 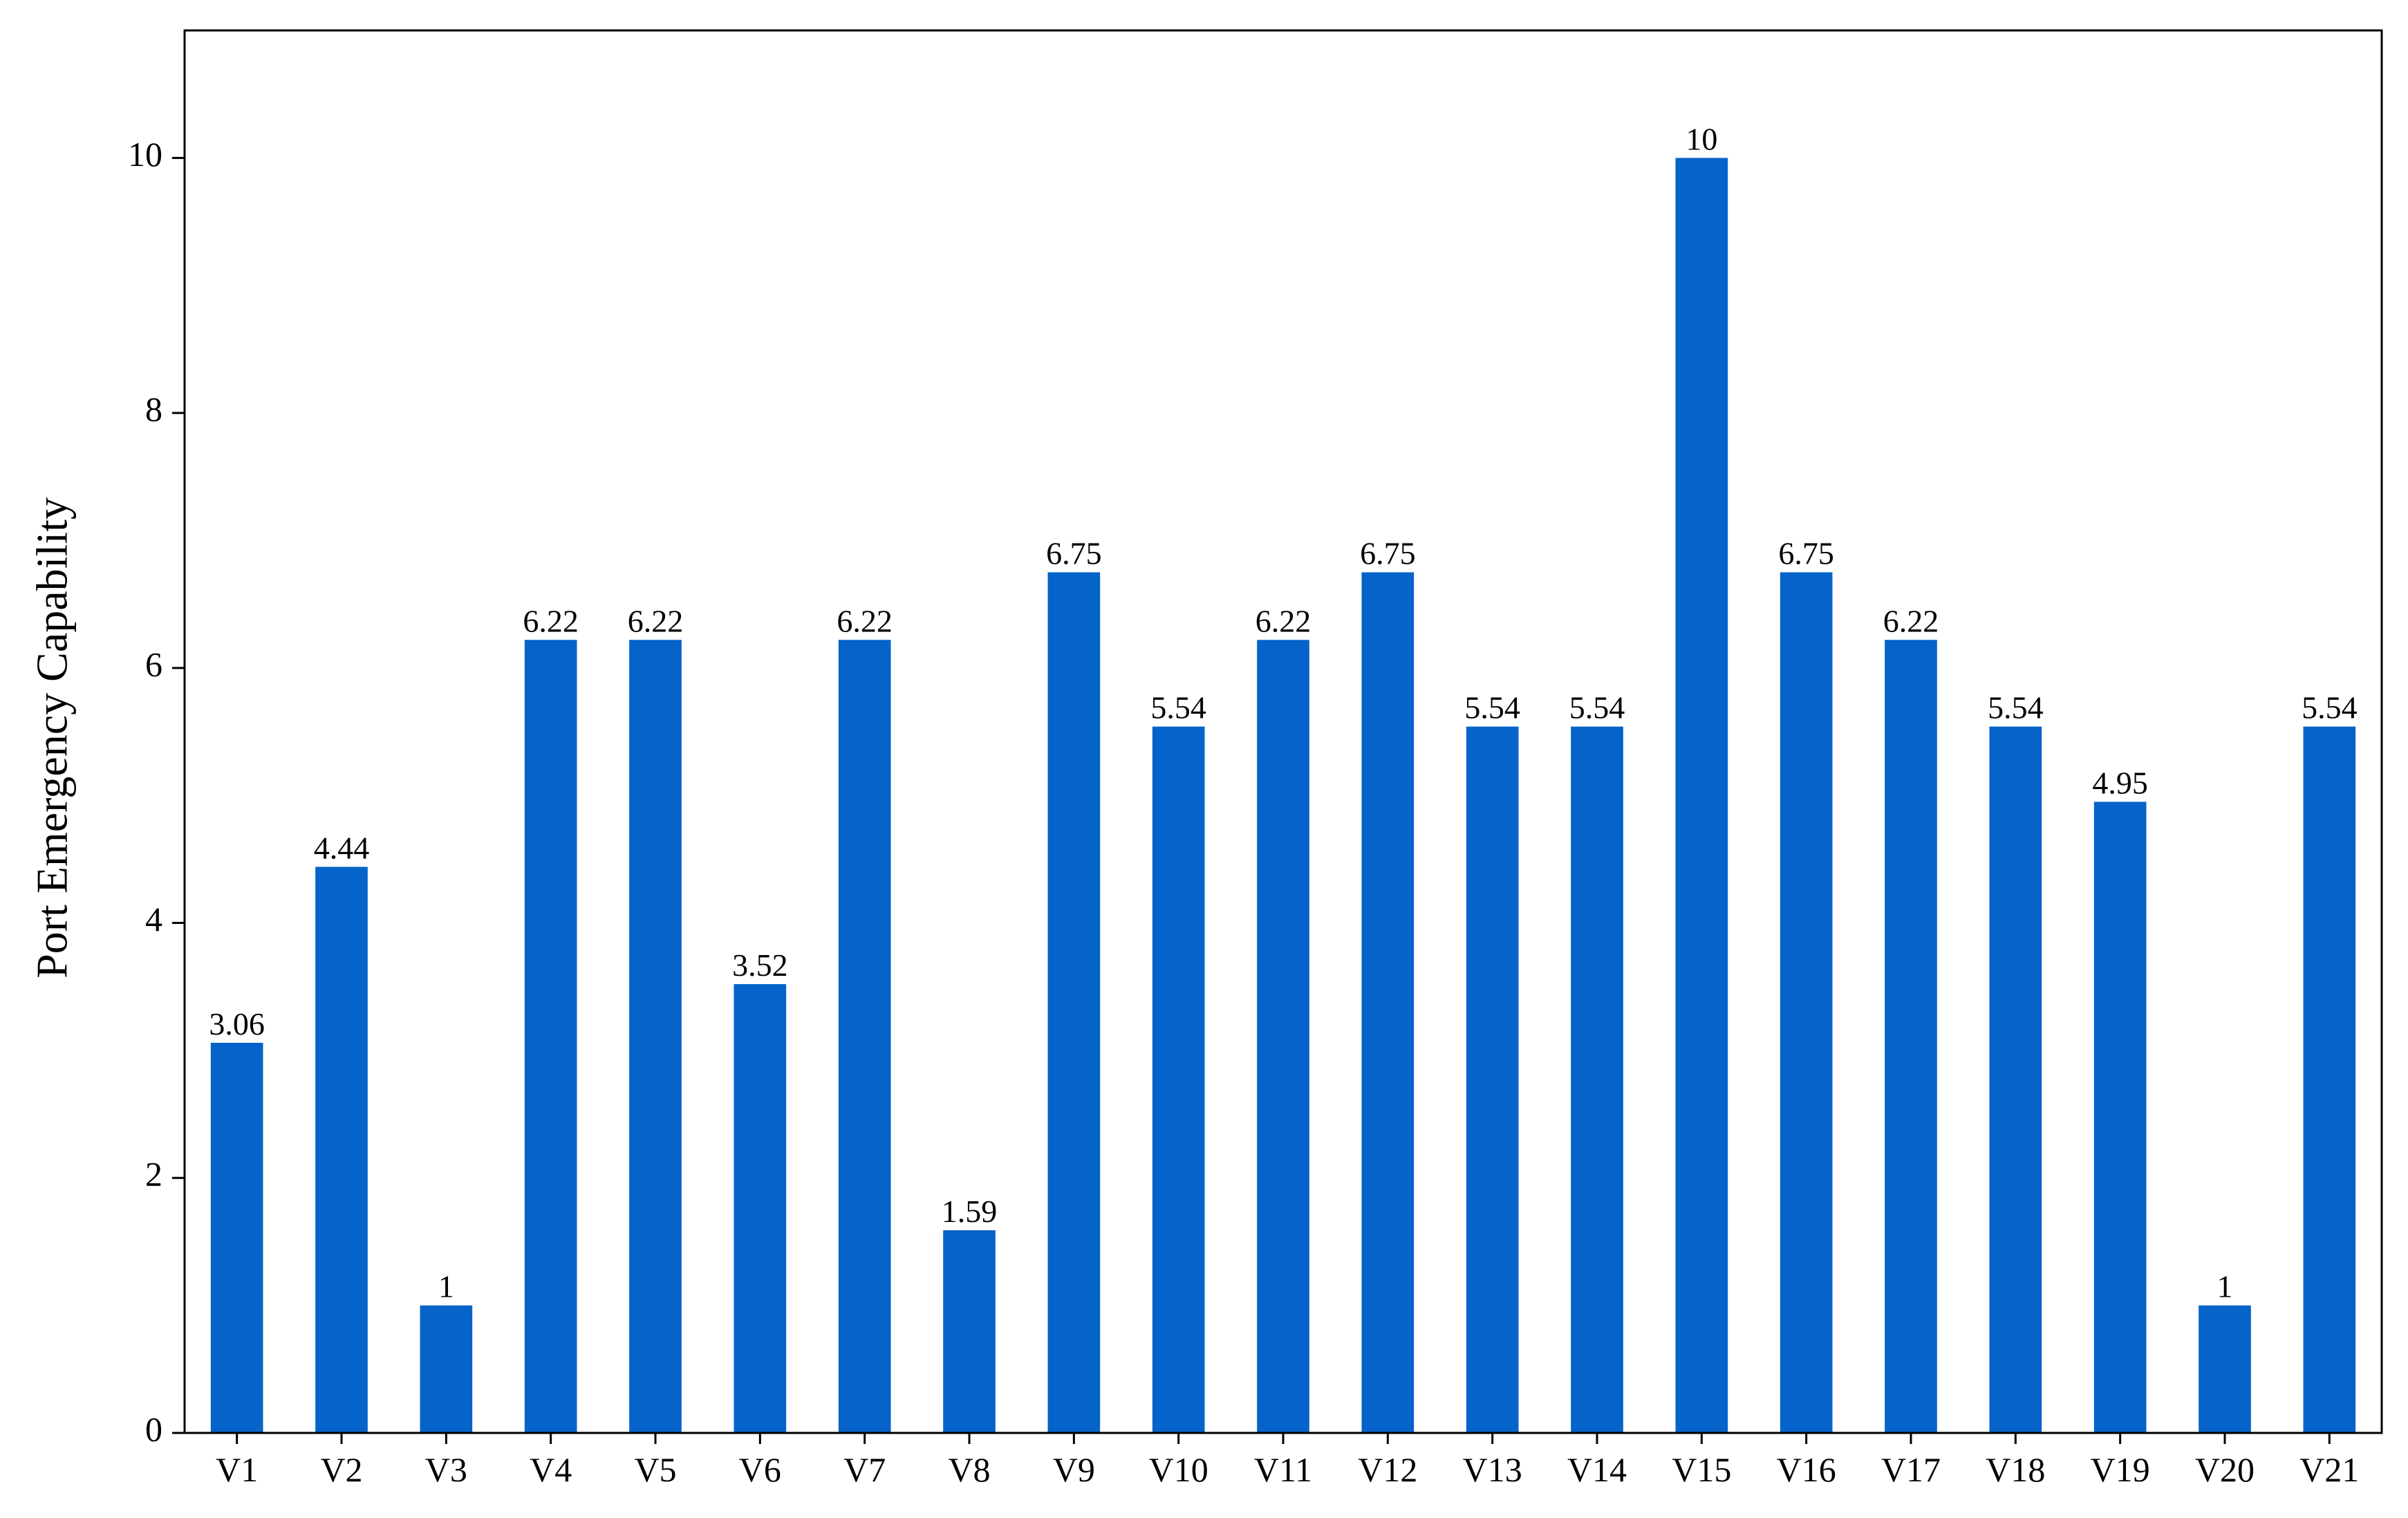 I want to click on x-tick-label: V8, so click(x=969, y=1469).